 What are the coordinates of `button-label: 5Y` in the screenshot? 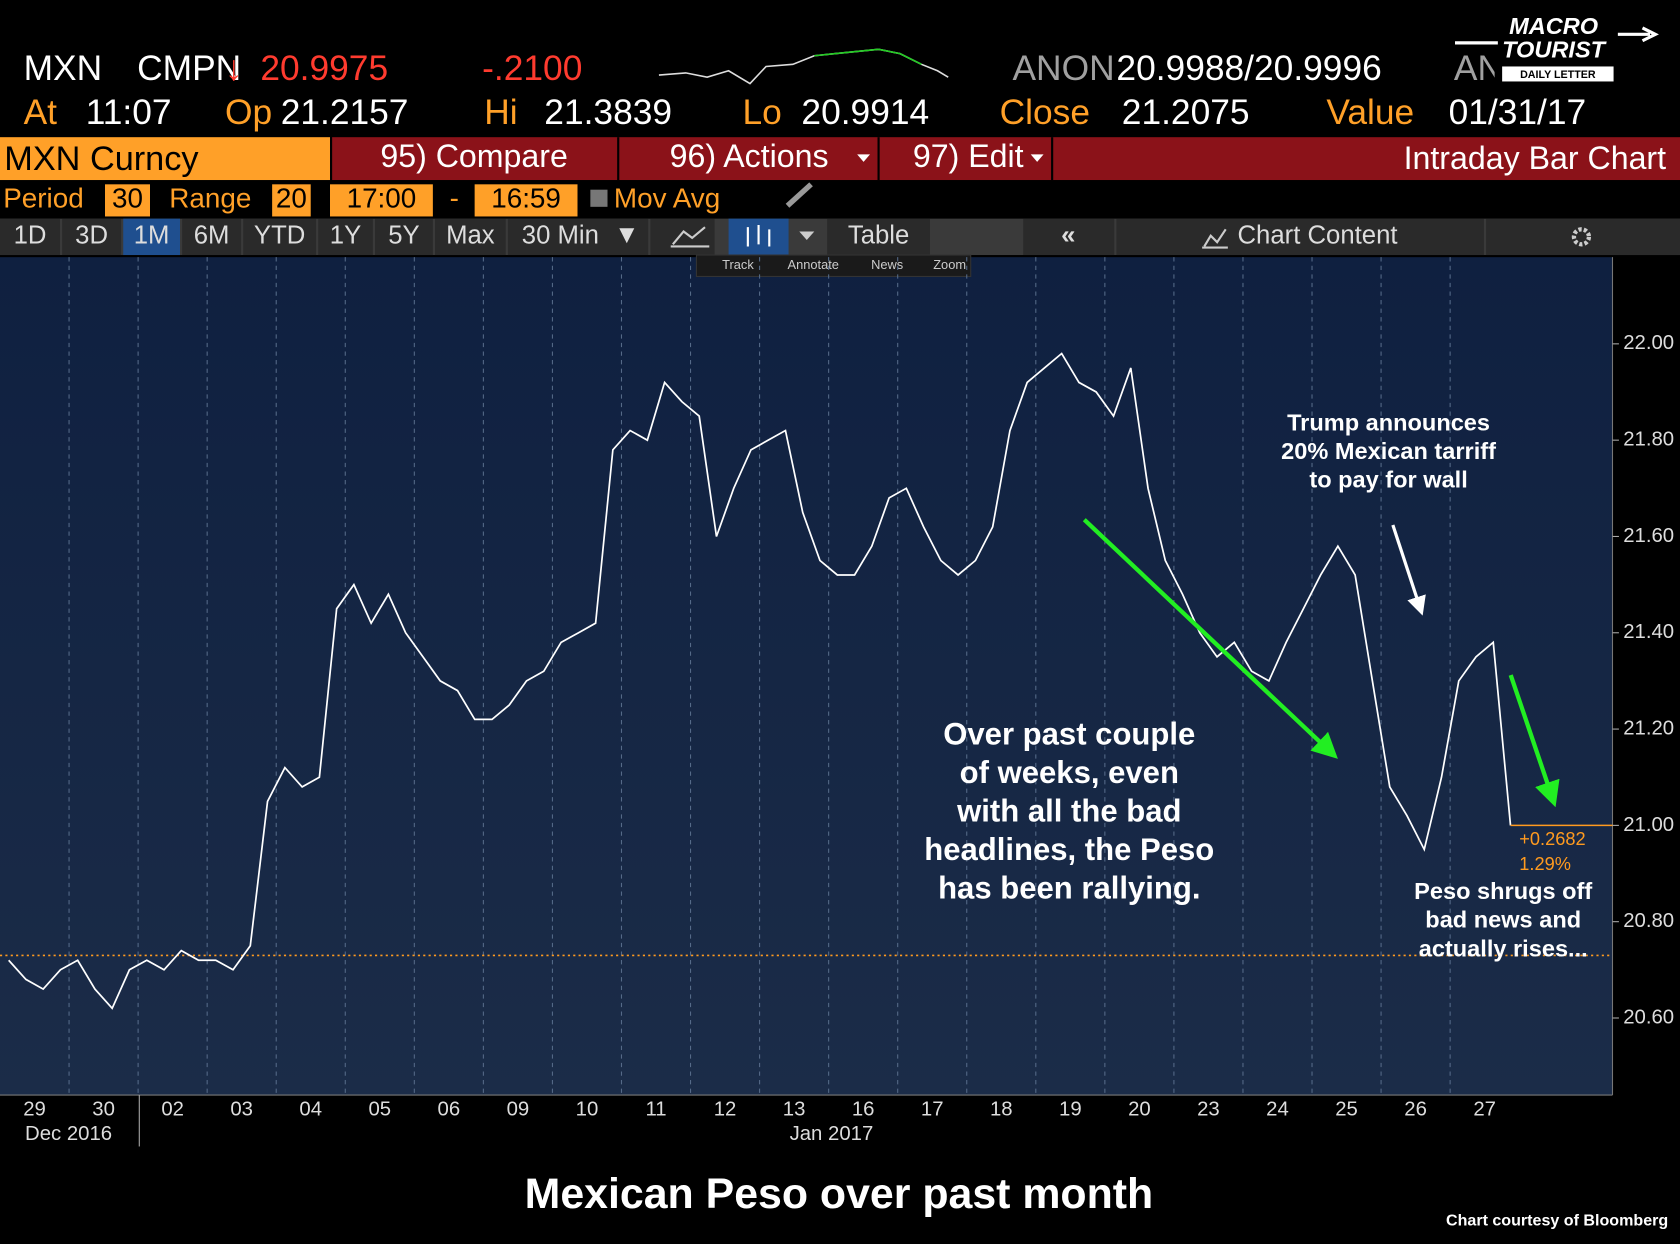 It's located at (403, 236).